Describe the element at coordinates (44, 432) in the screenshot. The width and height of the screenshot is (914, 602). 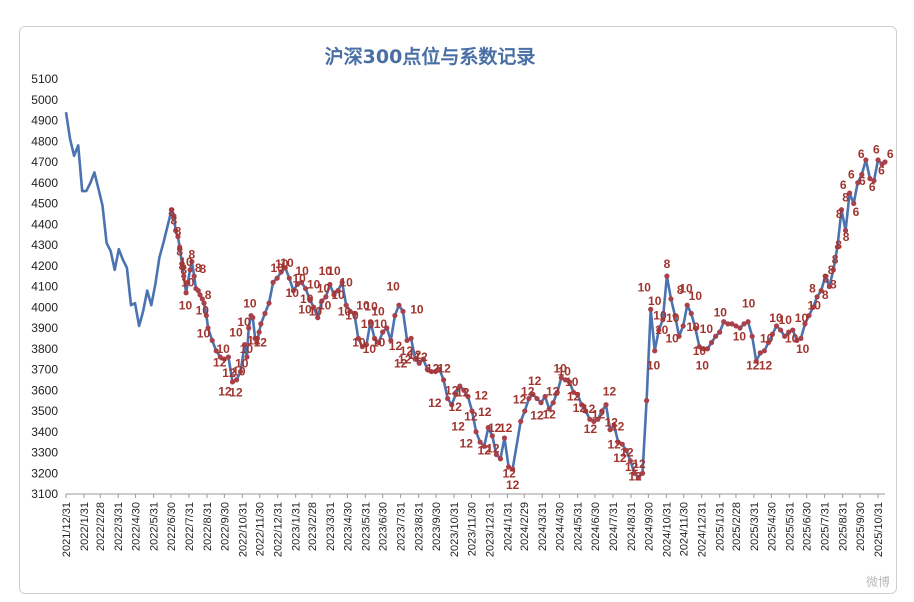
I see `y-tick-label: 3400` at that location.